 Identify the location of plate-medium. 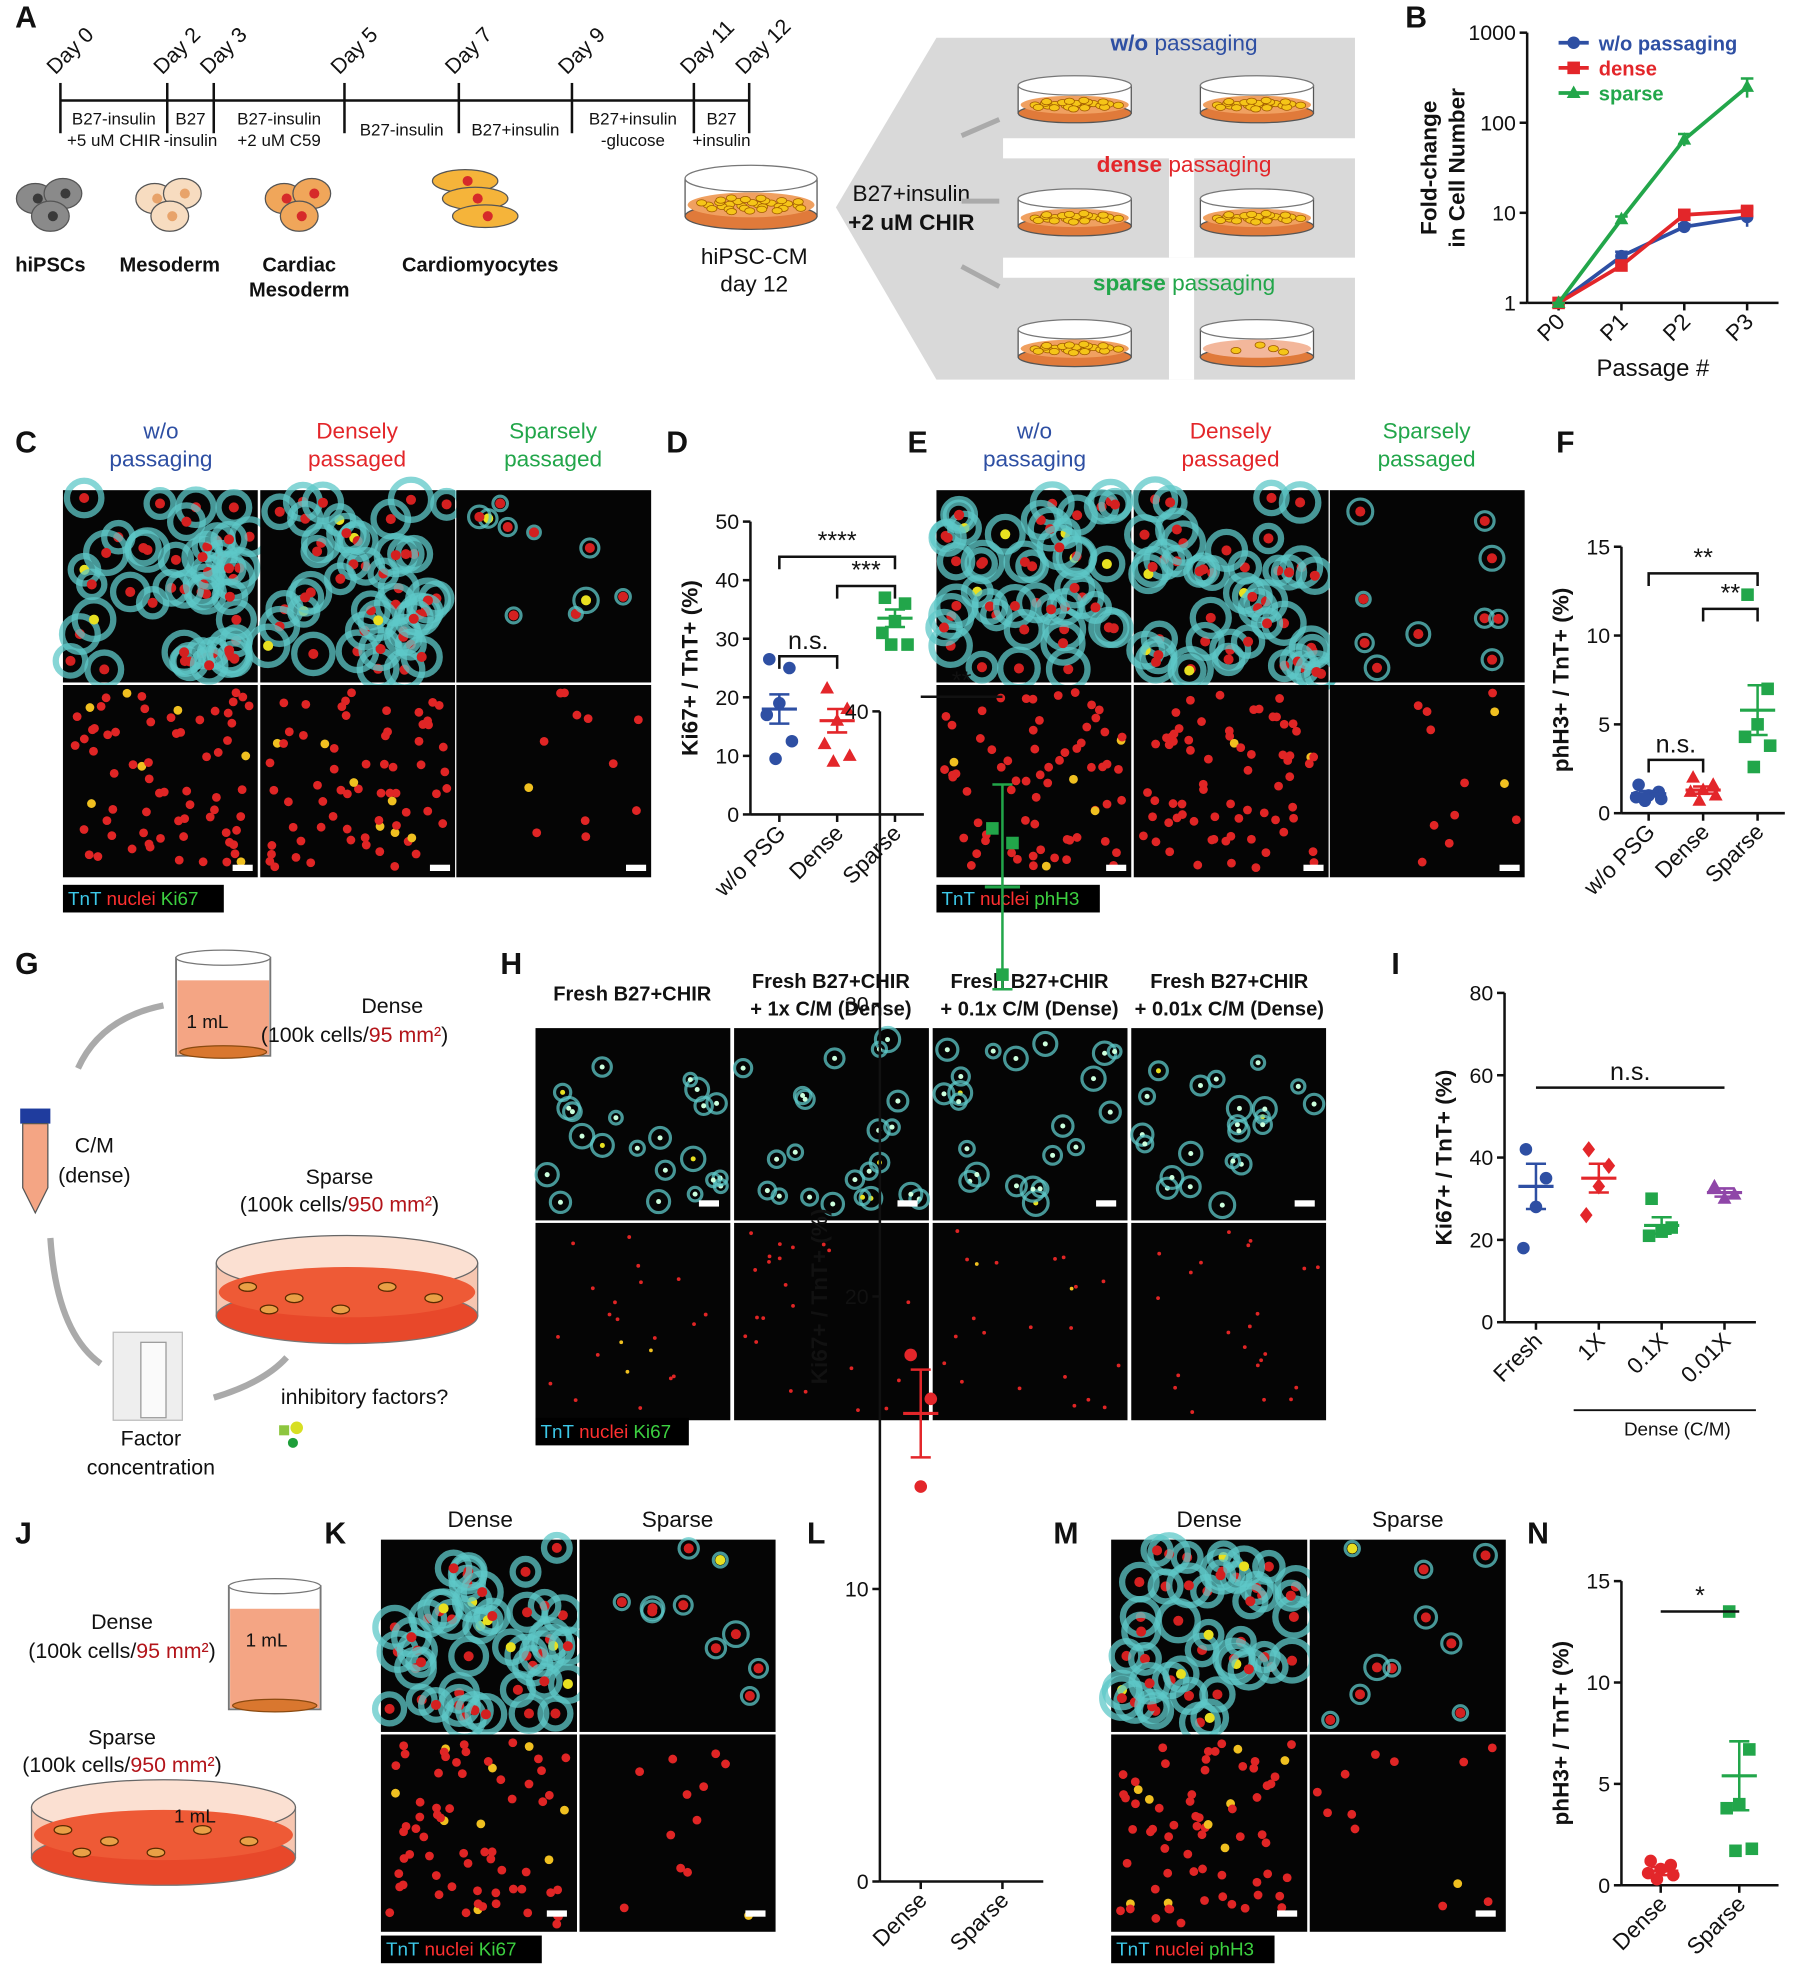
(347, 1292).